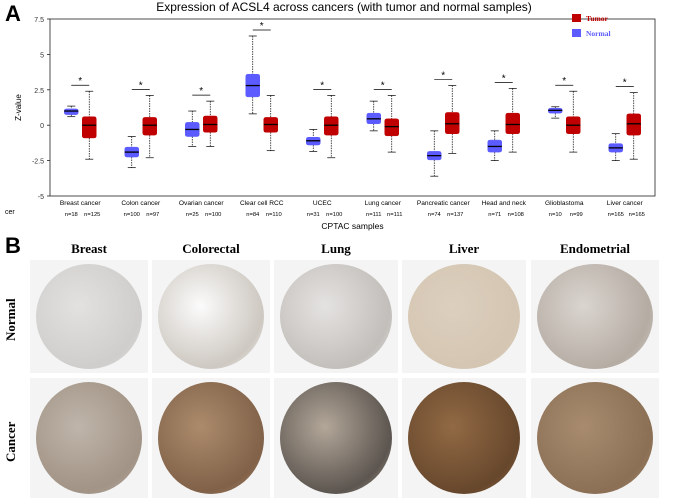  I want to click on ihc-image-cancer-endometrial, so click(595, 438).